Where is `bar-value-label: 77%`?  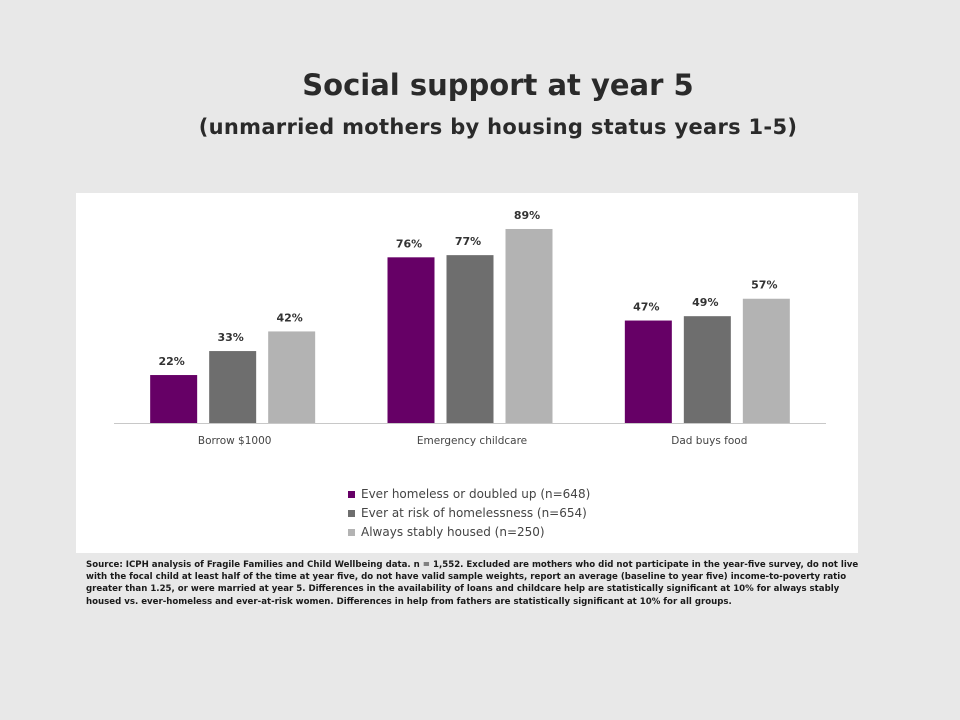 bar-value-label: 77% is located at coordinates (468, 241).